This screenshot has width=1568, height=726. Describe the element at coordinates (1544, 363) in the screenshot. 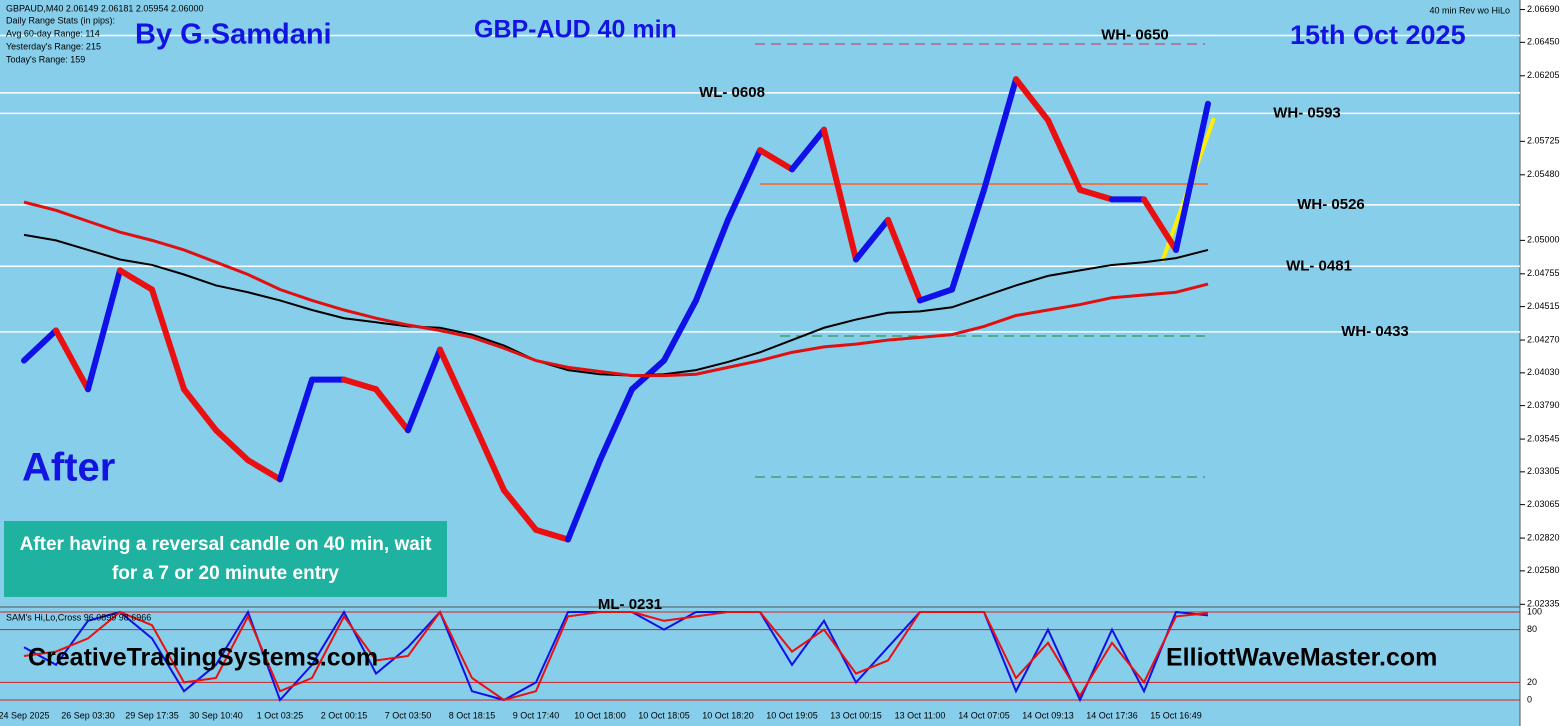

I see `axis-background` at that location.